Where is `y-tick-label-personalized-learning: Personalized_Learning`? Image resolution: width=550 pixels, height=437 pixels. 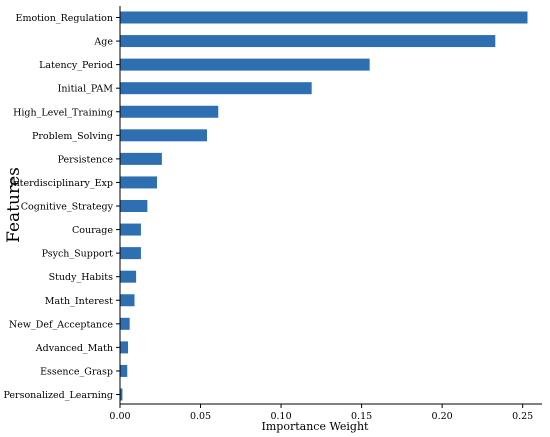
y-tick-label-personalized-learning: Personalized_Learning is located at coordinates (58, 395).